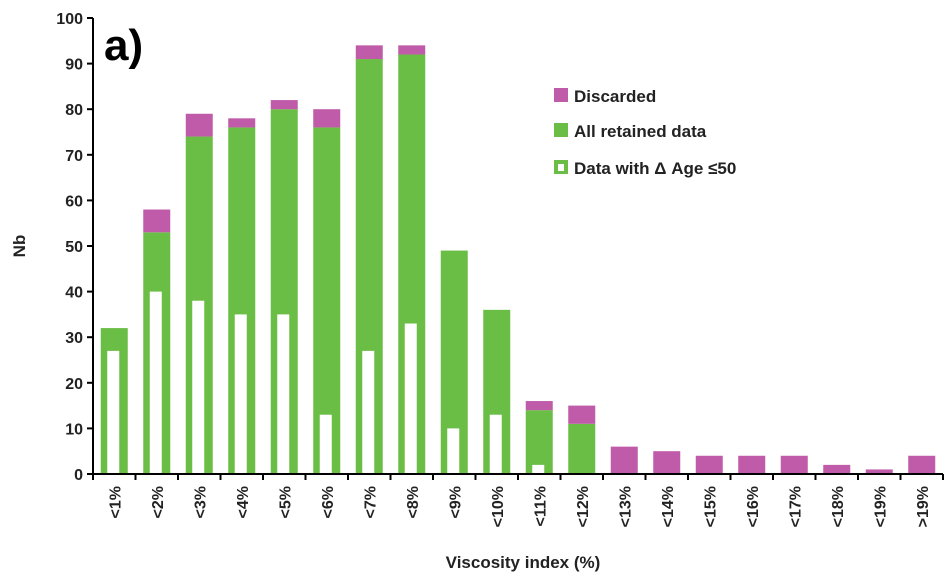 This screenshot has height=579, width=947. What do you see at coordinates (200, 502) in the screenshot?
I see `x-tick-label: <3%` at bounding box center [200, 502].